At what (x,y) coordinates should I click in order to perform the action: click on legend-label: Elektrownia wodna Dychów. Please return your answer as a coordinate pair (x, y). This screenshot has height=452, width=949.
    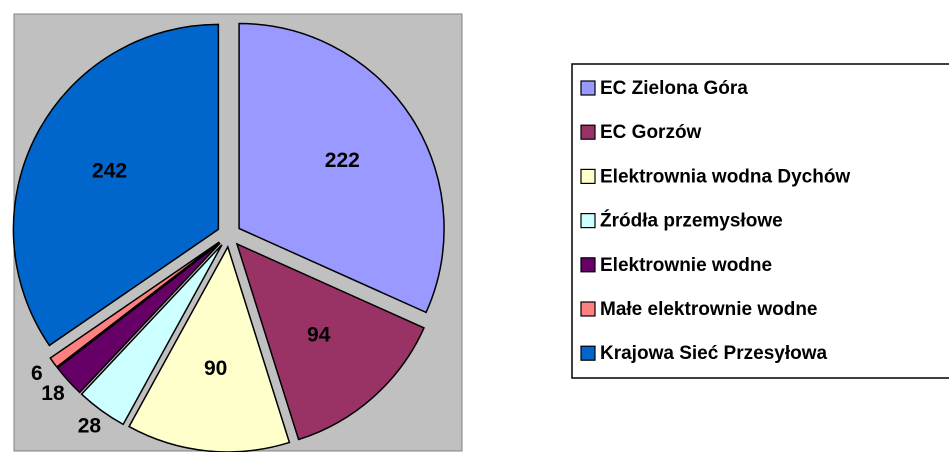
    Looking at the image, I should click on (725, 176).